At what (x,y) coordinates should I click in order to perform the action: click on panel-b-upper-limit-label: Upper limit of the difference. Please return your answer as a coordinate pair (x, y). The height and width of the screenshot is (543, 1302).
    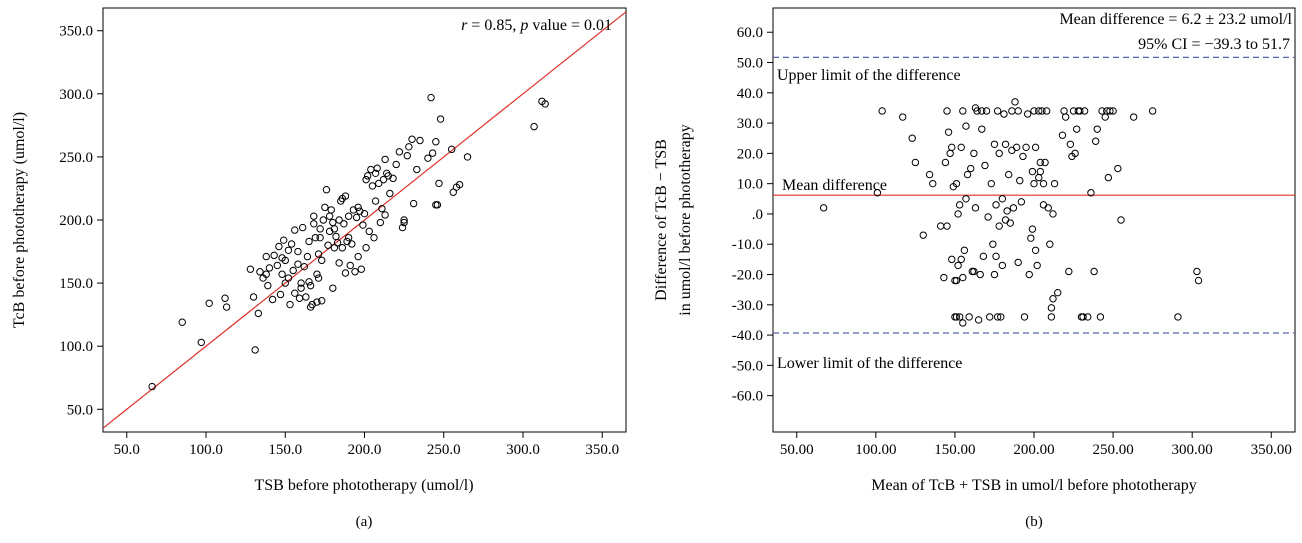
    Looking at the image, I should click on (869, 75).